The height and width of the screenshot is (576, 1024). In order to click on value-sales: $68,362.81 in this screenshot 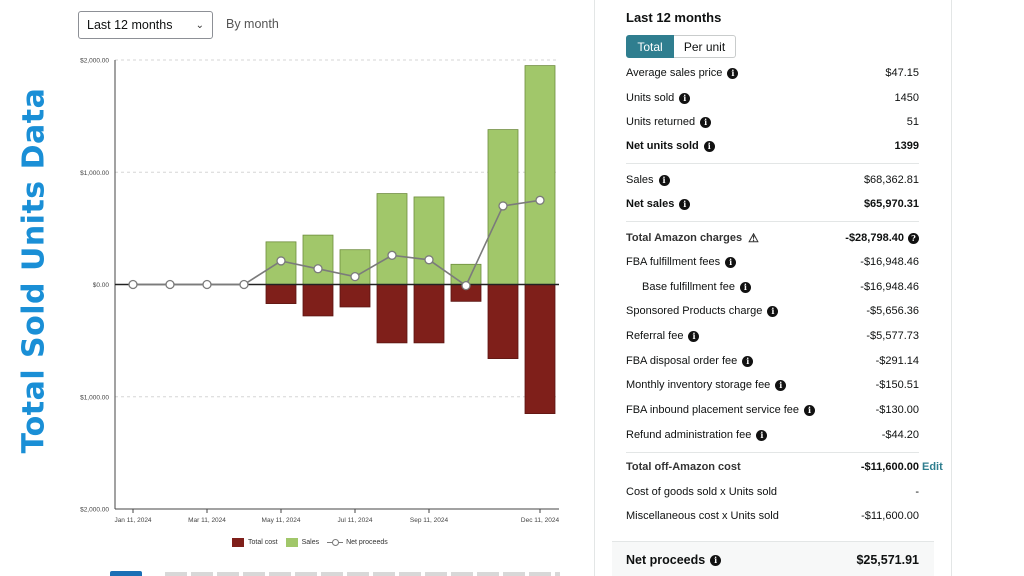, I will do `click(891, 180)`.